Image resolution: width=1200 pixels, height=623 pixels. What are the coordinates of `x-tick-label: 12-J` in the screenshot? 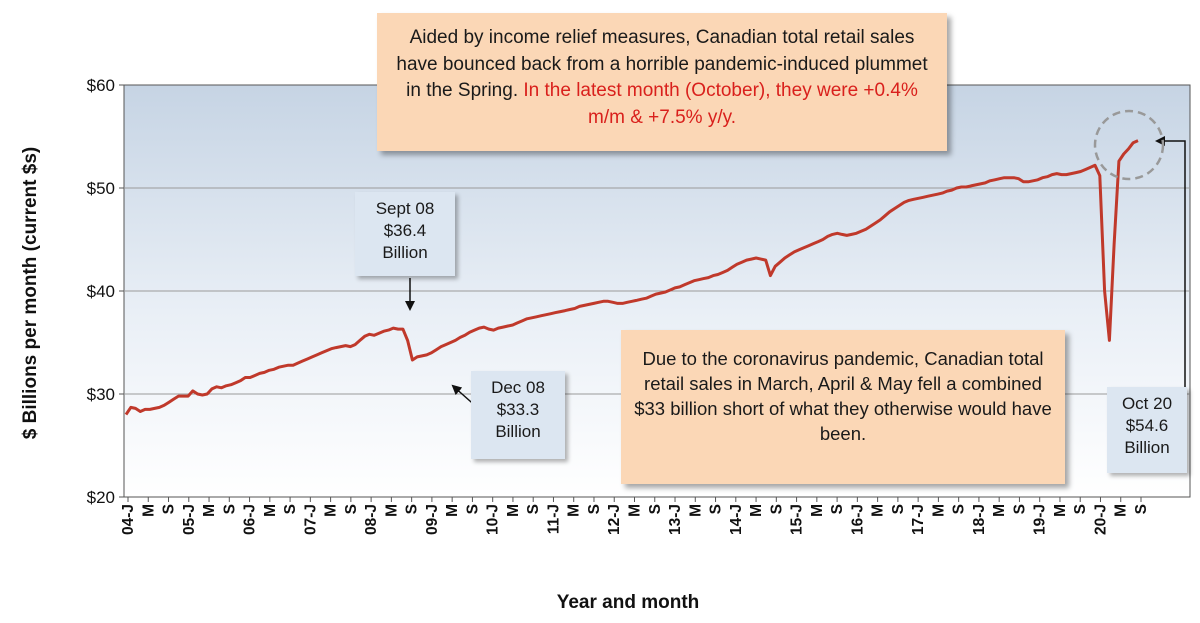 It's located at (614, 519).